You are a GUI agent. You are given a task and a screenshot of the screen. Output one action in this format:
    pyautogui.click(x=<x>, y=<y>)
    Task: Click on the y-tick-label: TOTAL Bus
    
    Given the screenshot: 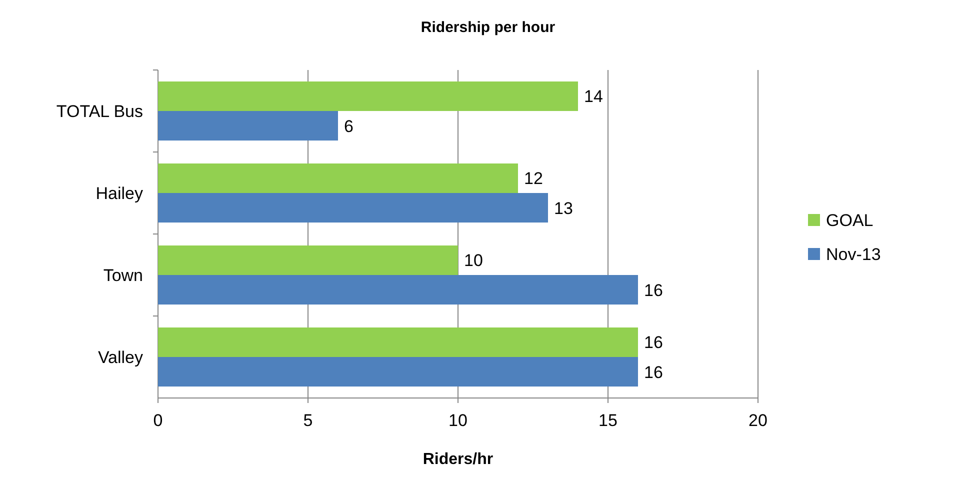 What is the action you would take?
    pyautogui.click(x=99, y=111)
    